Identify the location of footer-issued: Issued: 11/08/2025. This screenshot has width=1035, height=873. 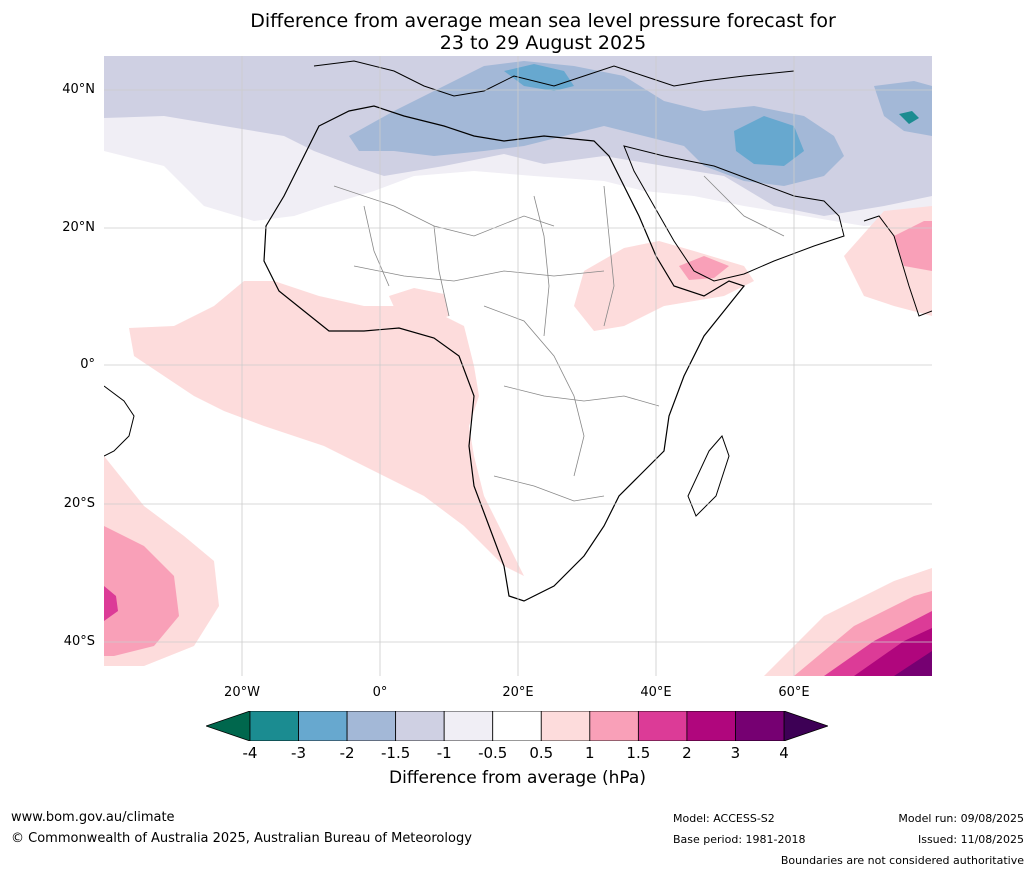
(970, 839).